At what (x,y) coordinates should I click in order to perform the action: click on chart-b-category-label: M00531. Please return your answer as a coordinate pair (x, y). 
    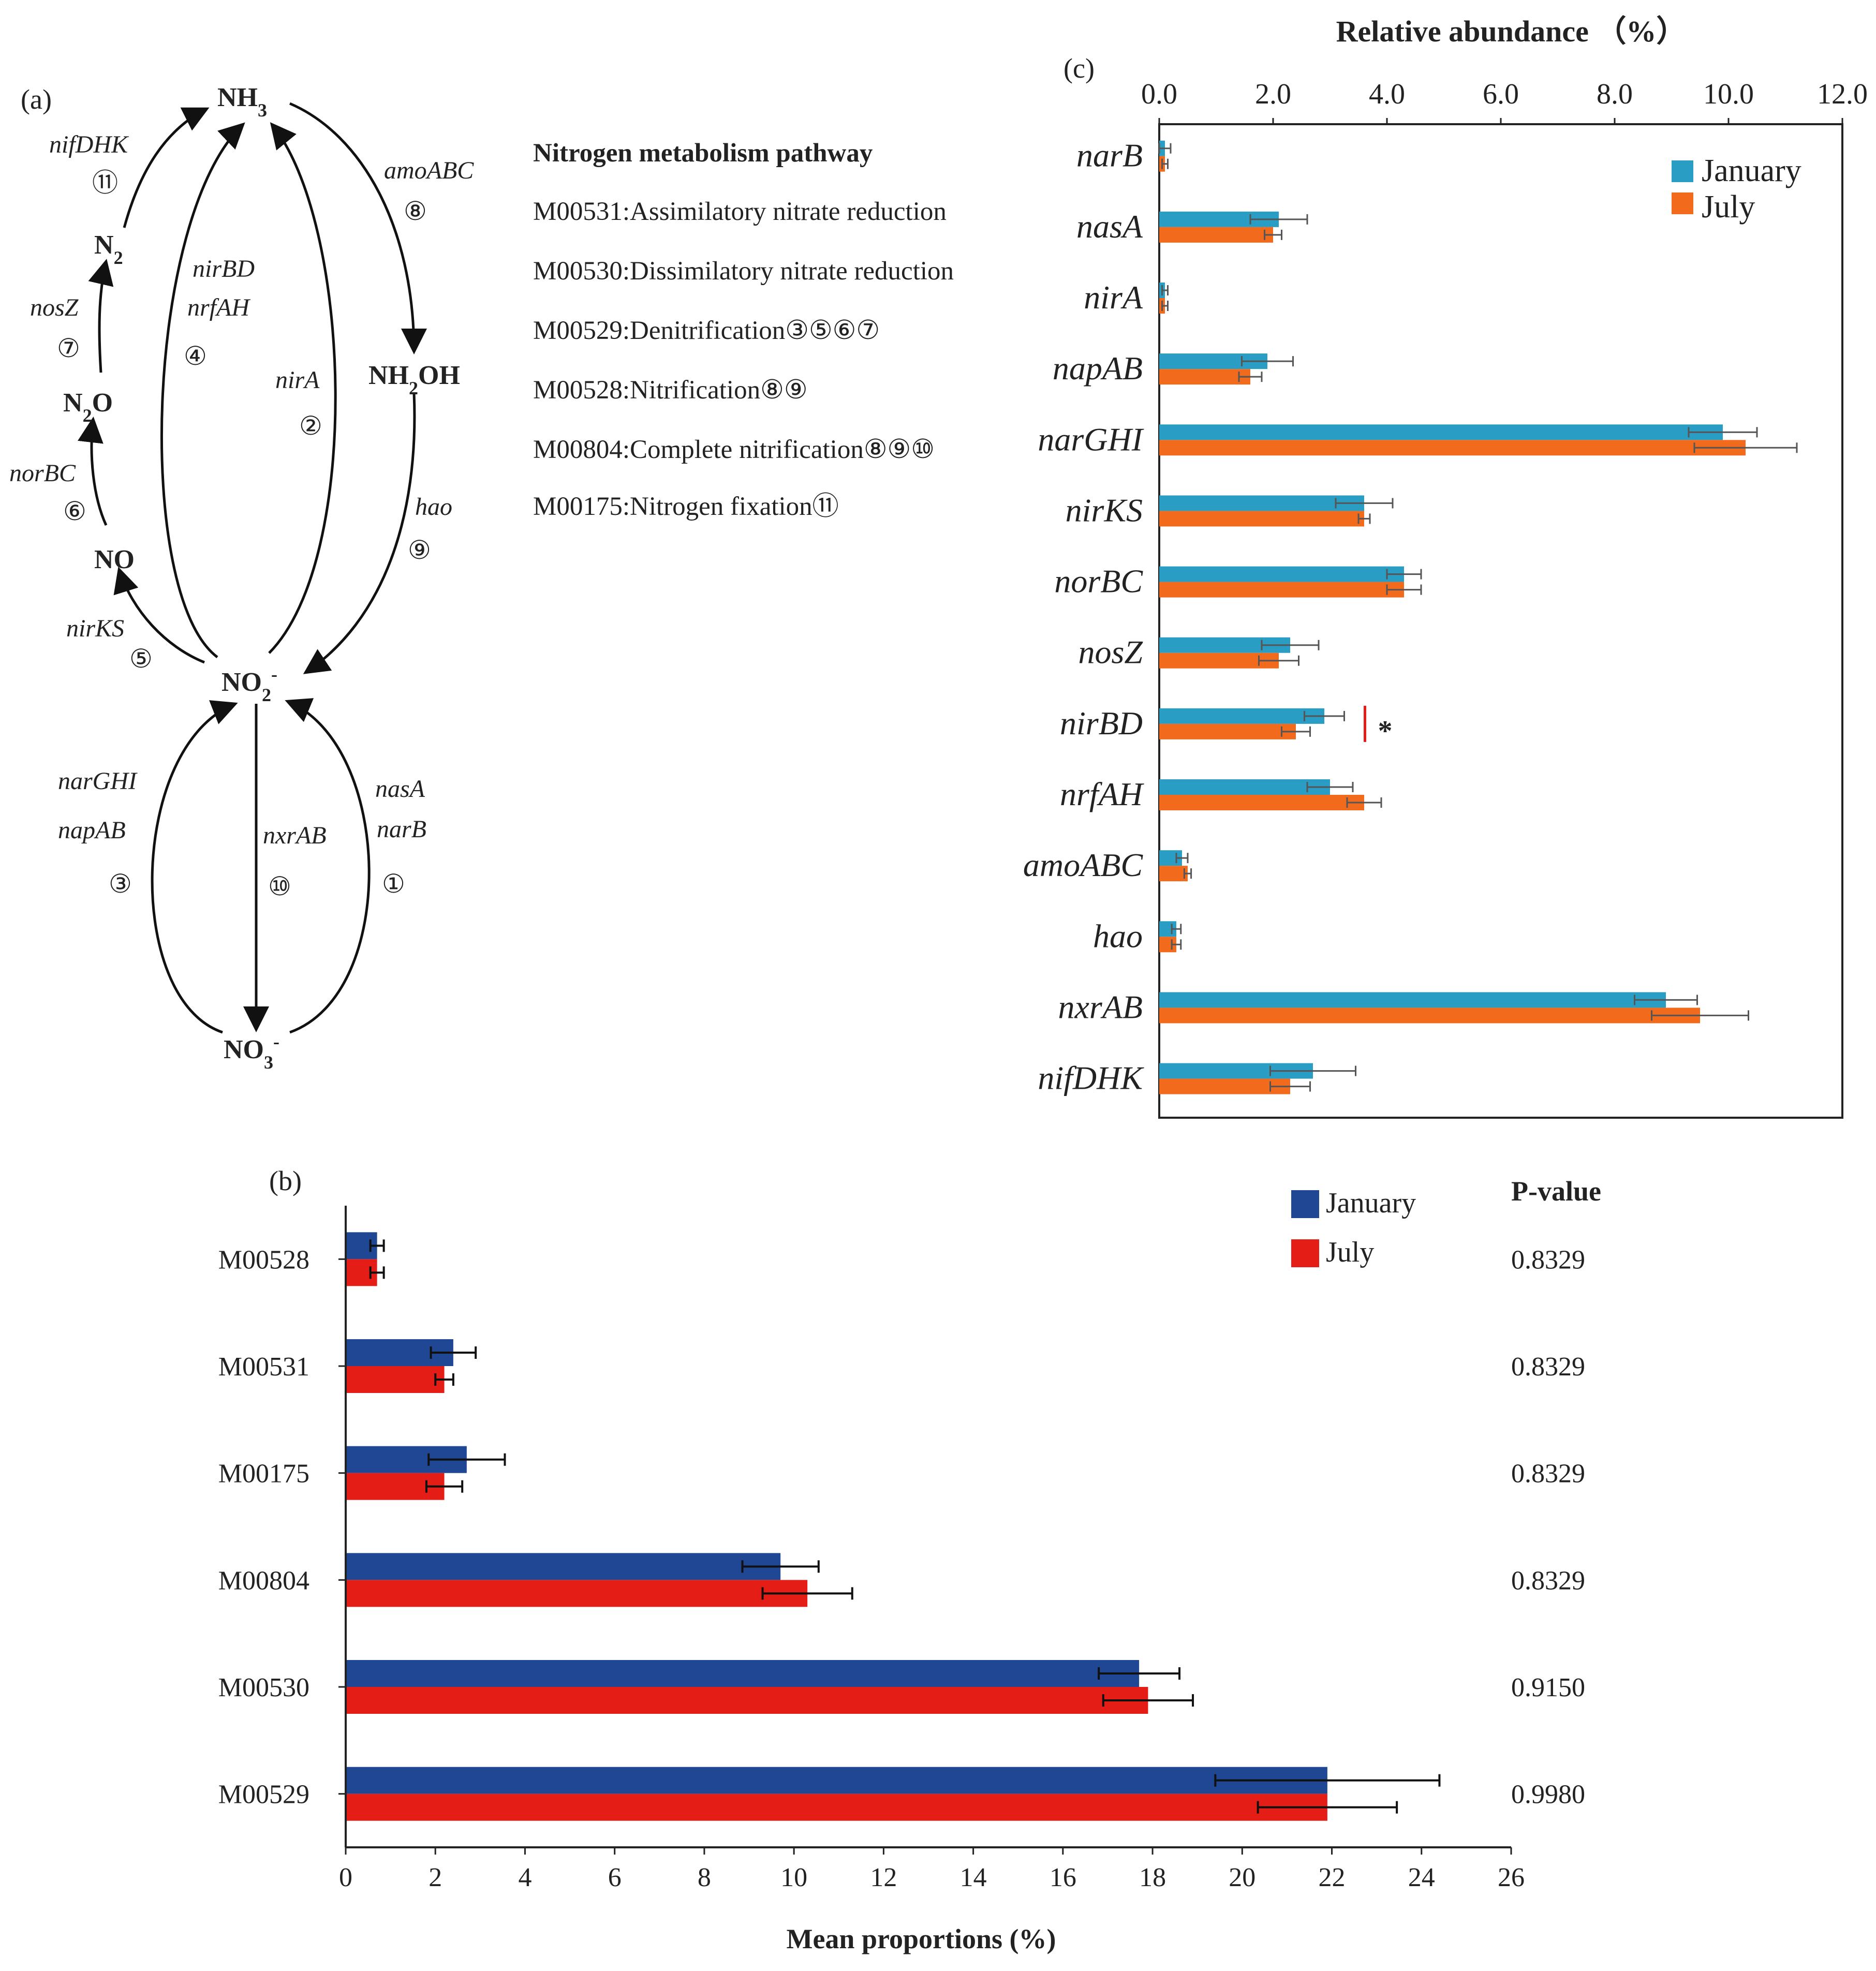
    Looking at the image, I should click on (263, 1367).